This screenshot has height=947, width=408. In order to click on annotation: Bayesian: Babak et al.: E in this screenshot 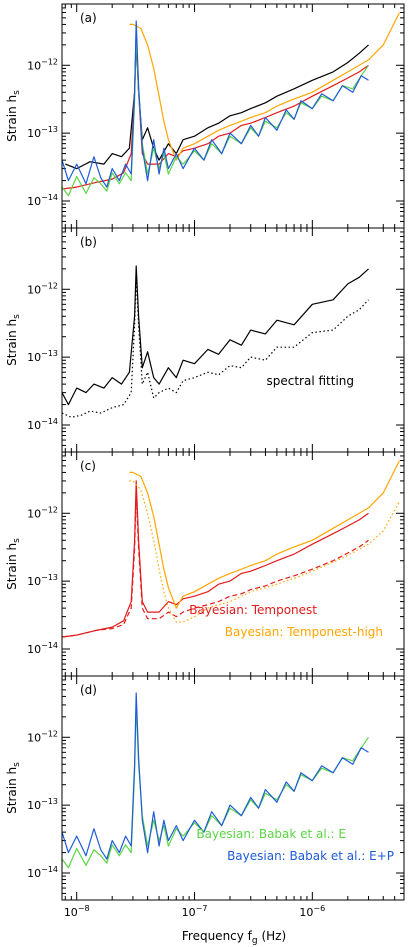, I will do `click(271, 834)`.